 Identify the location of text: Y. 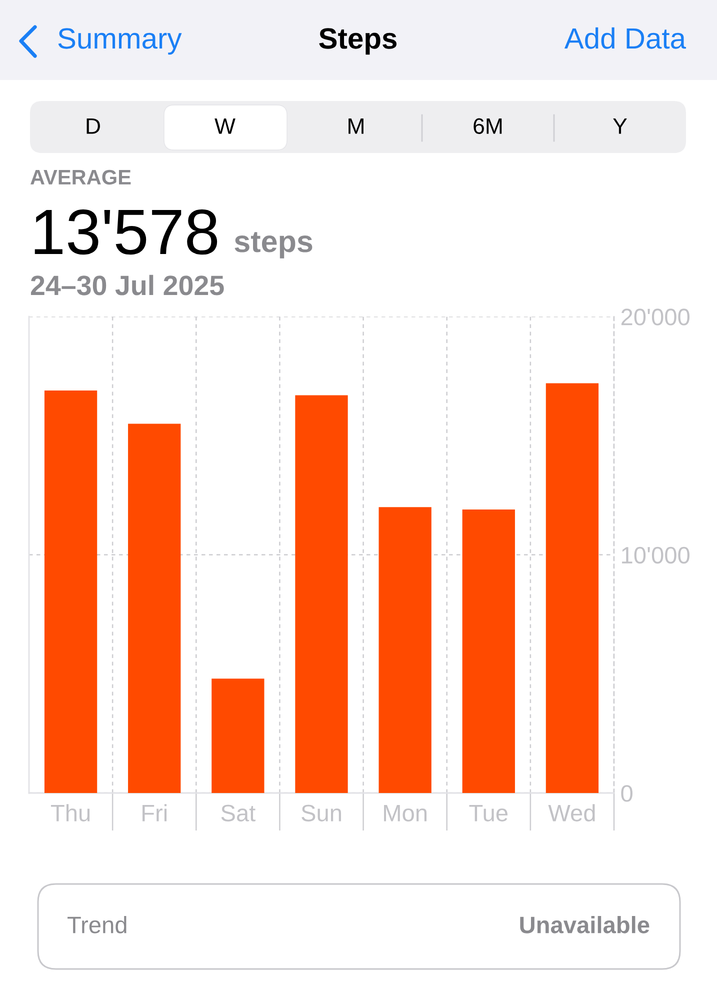
(620, 126).